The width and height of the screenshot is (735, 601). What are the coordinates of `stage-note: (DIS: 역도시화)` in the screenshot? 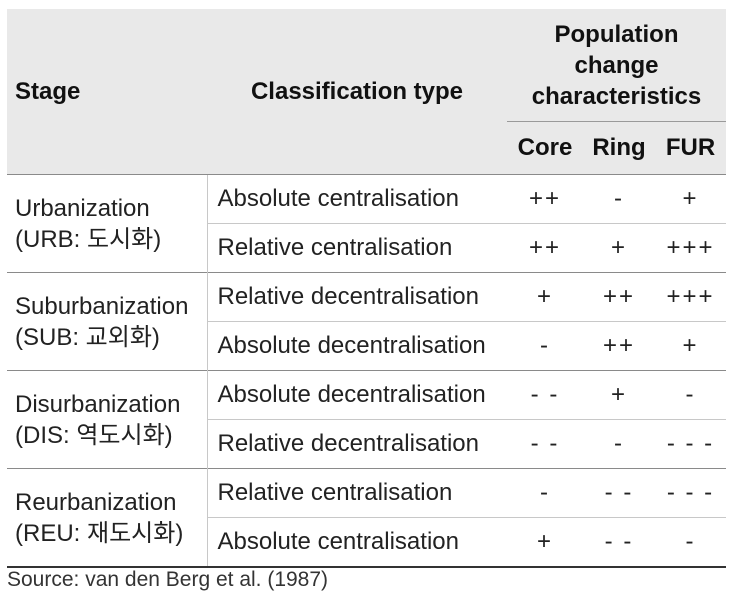 It's located at (94, 435).